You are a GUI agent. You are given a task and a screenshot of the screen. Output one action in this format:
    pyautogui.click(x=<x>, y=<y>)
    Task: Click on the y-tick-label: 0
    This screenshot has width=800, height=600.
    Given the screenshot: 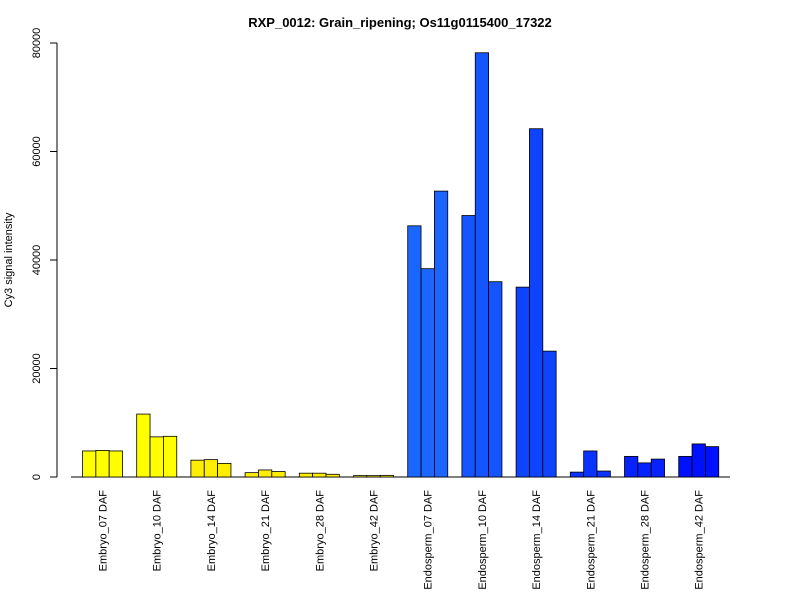 What is the action you would take?
    pyautogui.click(x=37, y=477)
    